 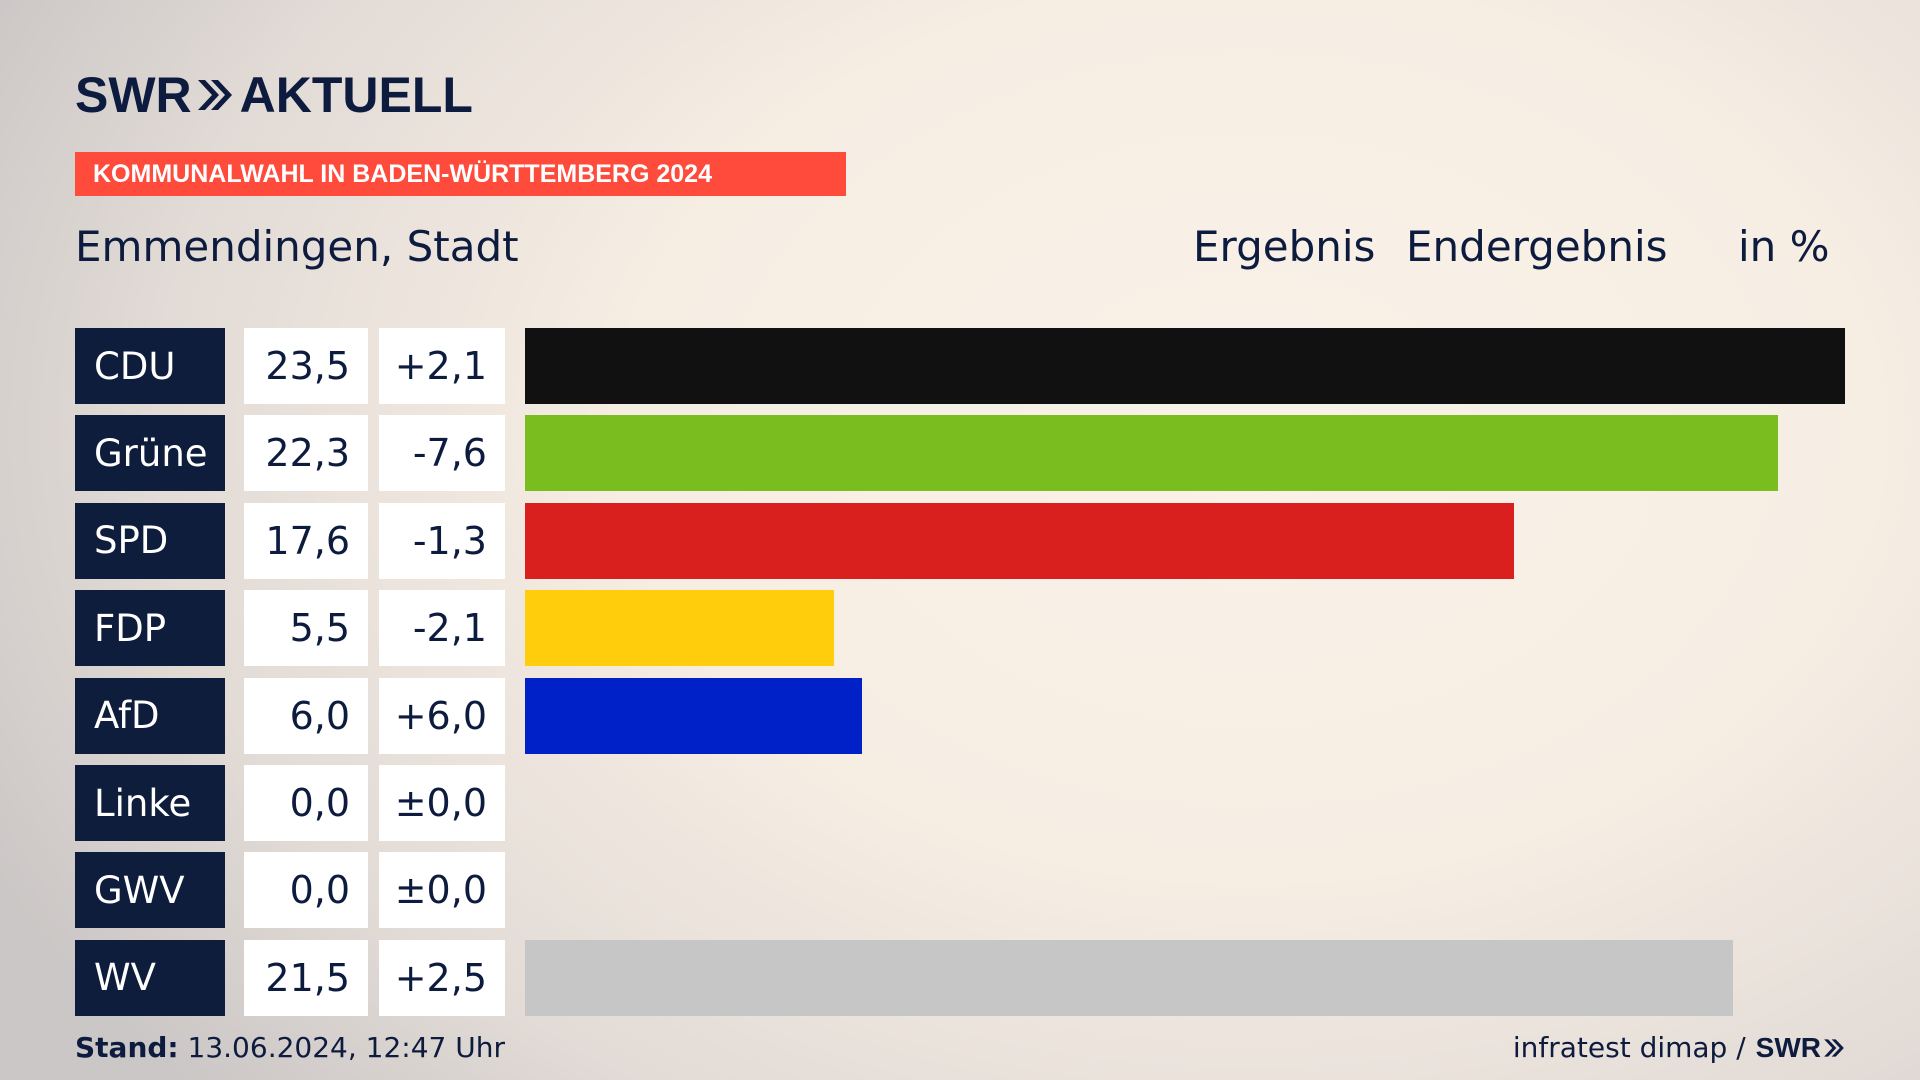 What do you see at coordinates (442, 366) in the screenshot?
I see `vote-change-value: +2,1` at bounding box center [442, 366].